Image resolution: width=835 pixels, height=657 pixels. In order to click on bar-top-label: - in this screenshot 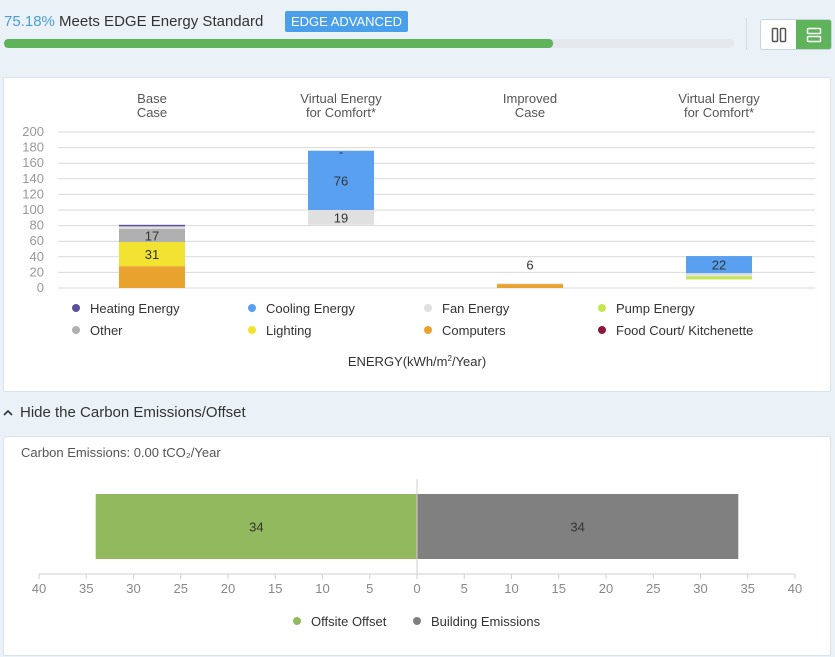, I will do `click(341, 152)`.